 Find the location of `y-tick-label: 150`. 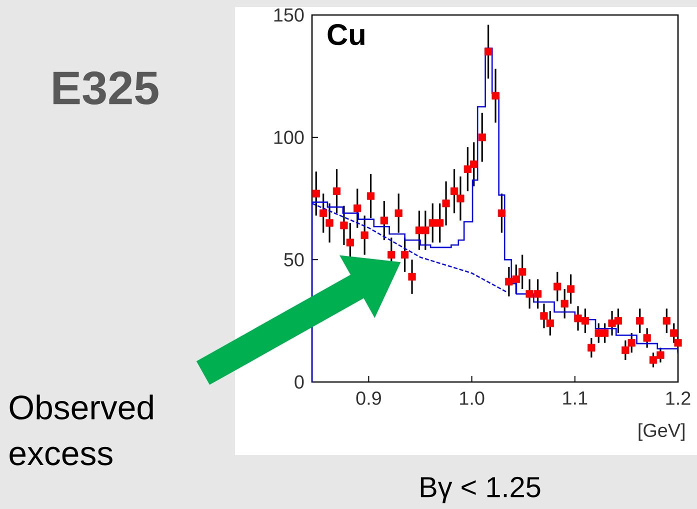

y-tick-label: 150 is located at coordinates (289, 15).